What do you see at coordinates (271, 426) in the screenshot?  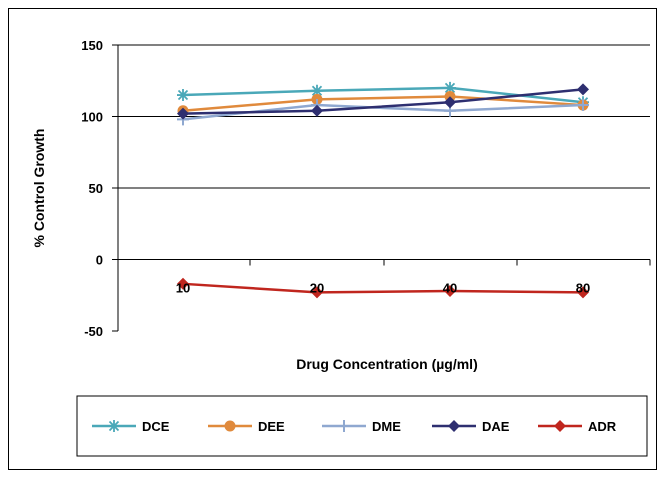 I see `legend-label: DEE` at bounding box center [271, 426].